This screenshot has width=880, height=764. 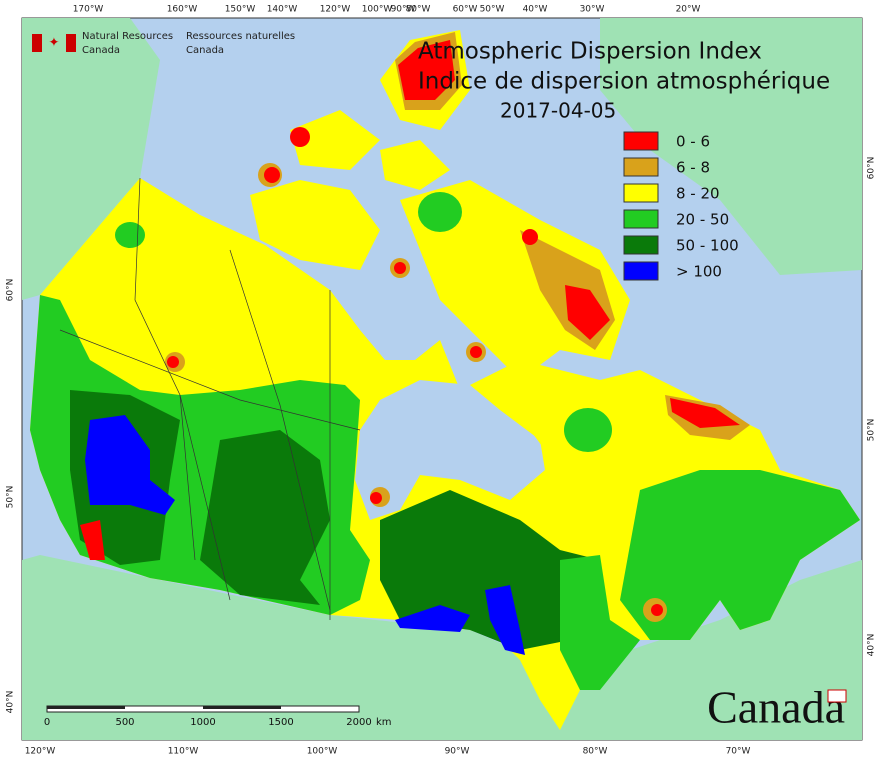 I want to click on longitude-label: 40°W, so click(x=535, y=10).